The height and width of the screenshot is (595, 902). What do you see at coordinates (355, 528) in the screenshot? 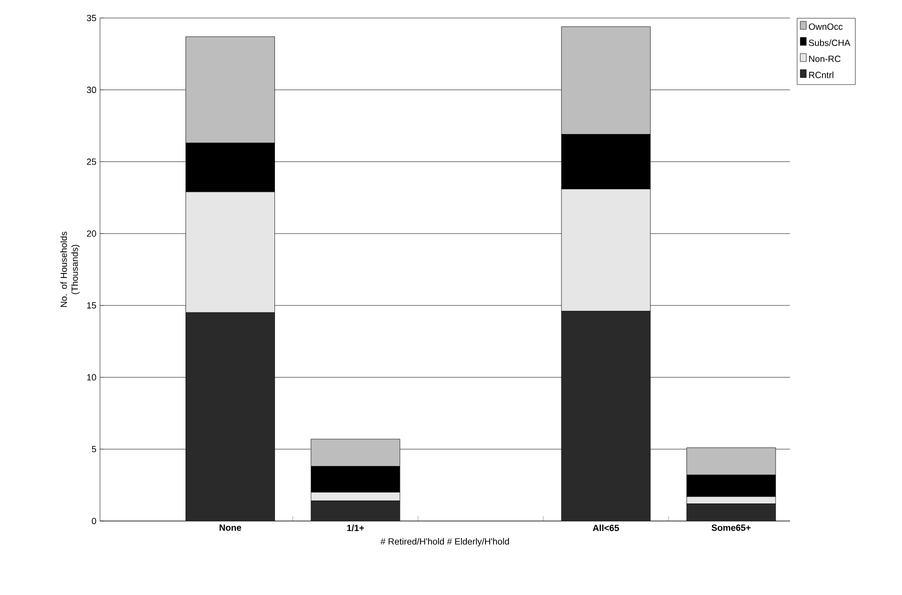
I see `x-tick-label: 1/1+` at bounding box center [355, 528].